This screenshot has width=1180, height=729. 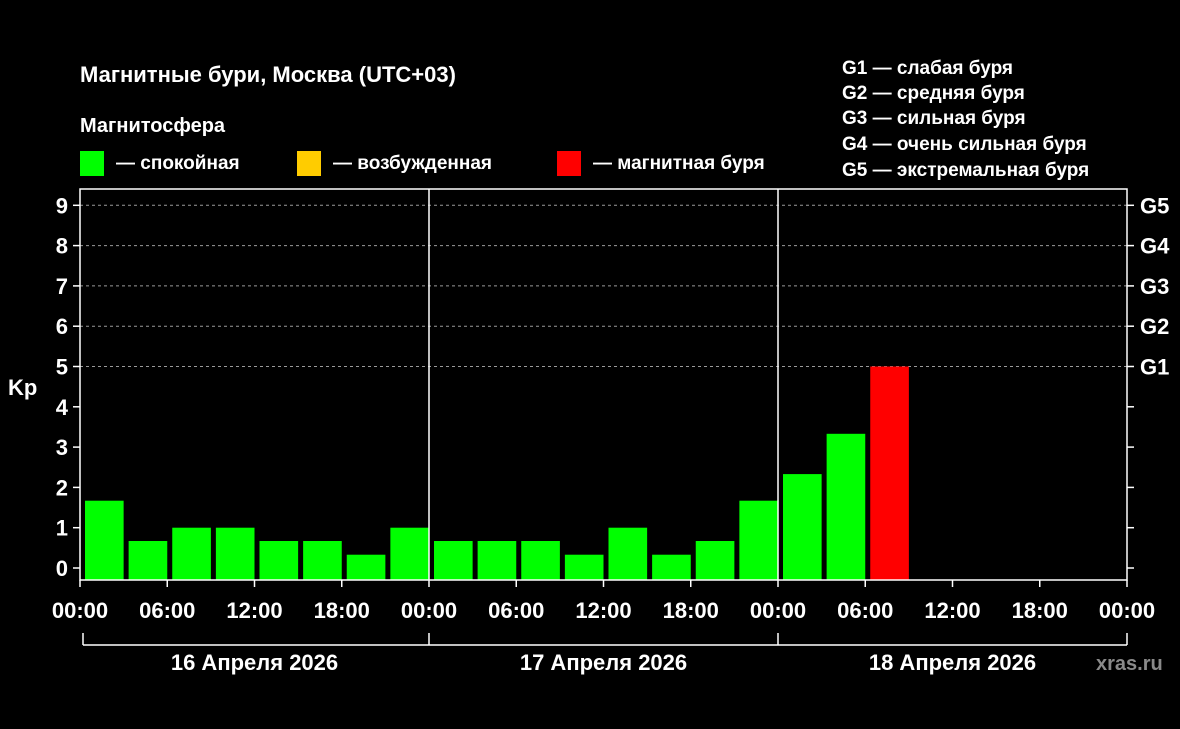 I want to click on legend-swatch-excited, so click(x=309, y=163).